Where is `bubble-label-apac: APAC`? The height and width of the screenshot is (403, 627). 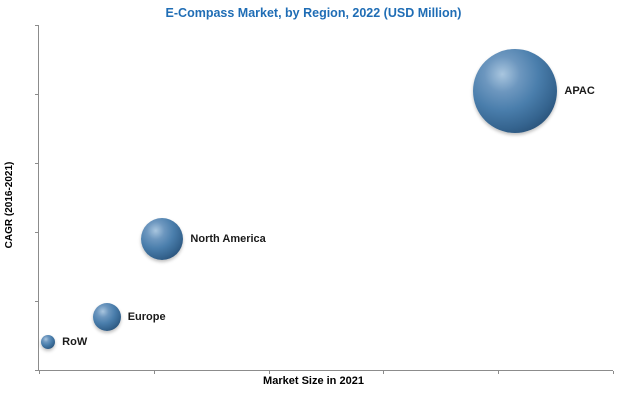
bubble-label-apac: APAC is located at coordinates (579, 90).